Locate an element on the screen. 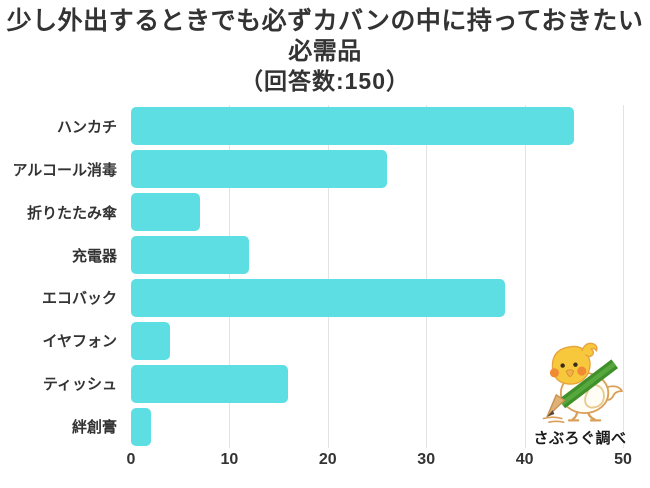  x-axis: 0 10 20 30 40 50 is located at coordinates (379, 462).